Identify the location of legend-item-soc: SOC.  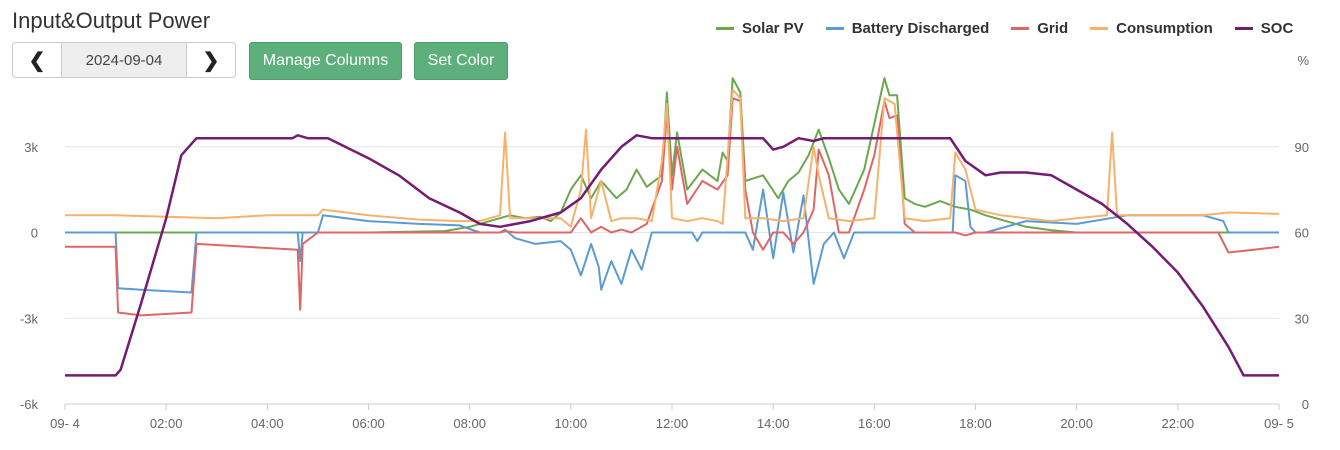
(1264, 28).